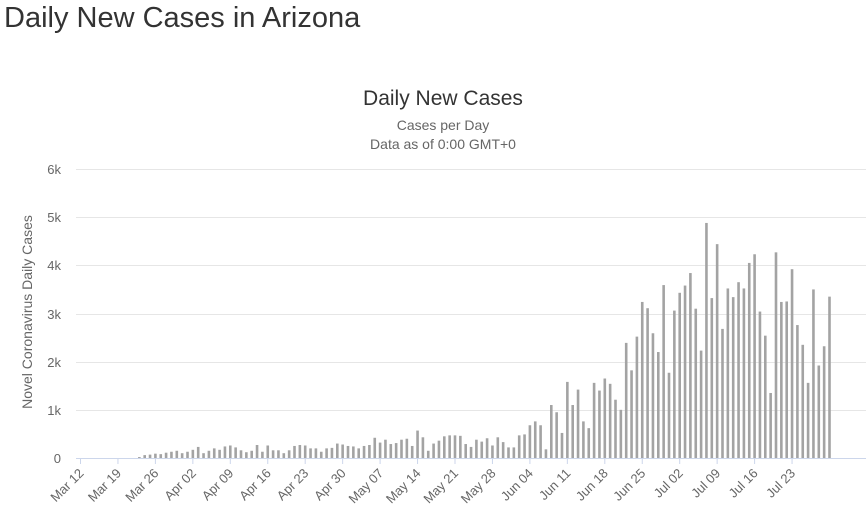 The image size is (866, 506). Describe the element at coordinates (27, 312) in the screenshot. I see `y-axis-label: Novel Coronavirus Daily Cases` at that location.